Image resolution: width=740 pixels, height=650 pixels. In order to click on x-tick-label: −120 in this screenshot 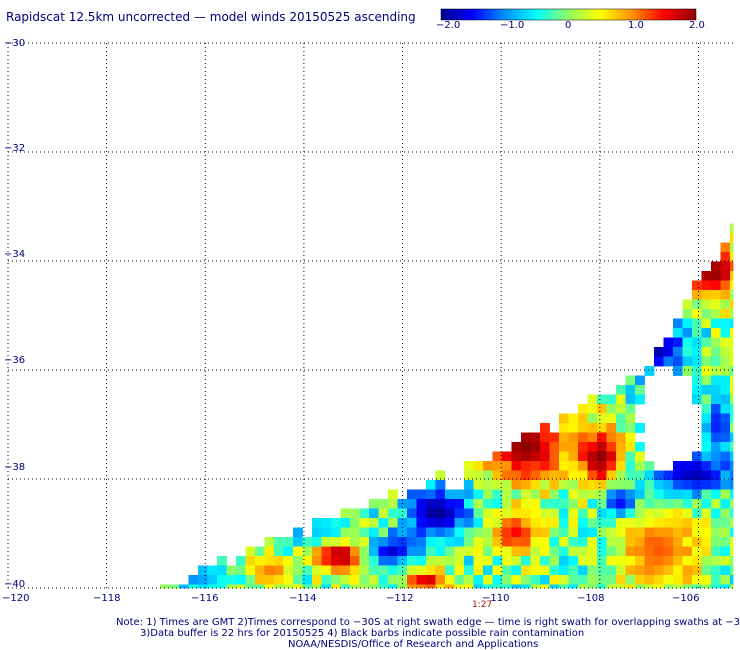, I will do `click(16, 598)`.